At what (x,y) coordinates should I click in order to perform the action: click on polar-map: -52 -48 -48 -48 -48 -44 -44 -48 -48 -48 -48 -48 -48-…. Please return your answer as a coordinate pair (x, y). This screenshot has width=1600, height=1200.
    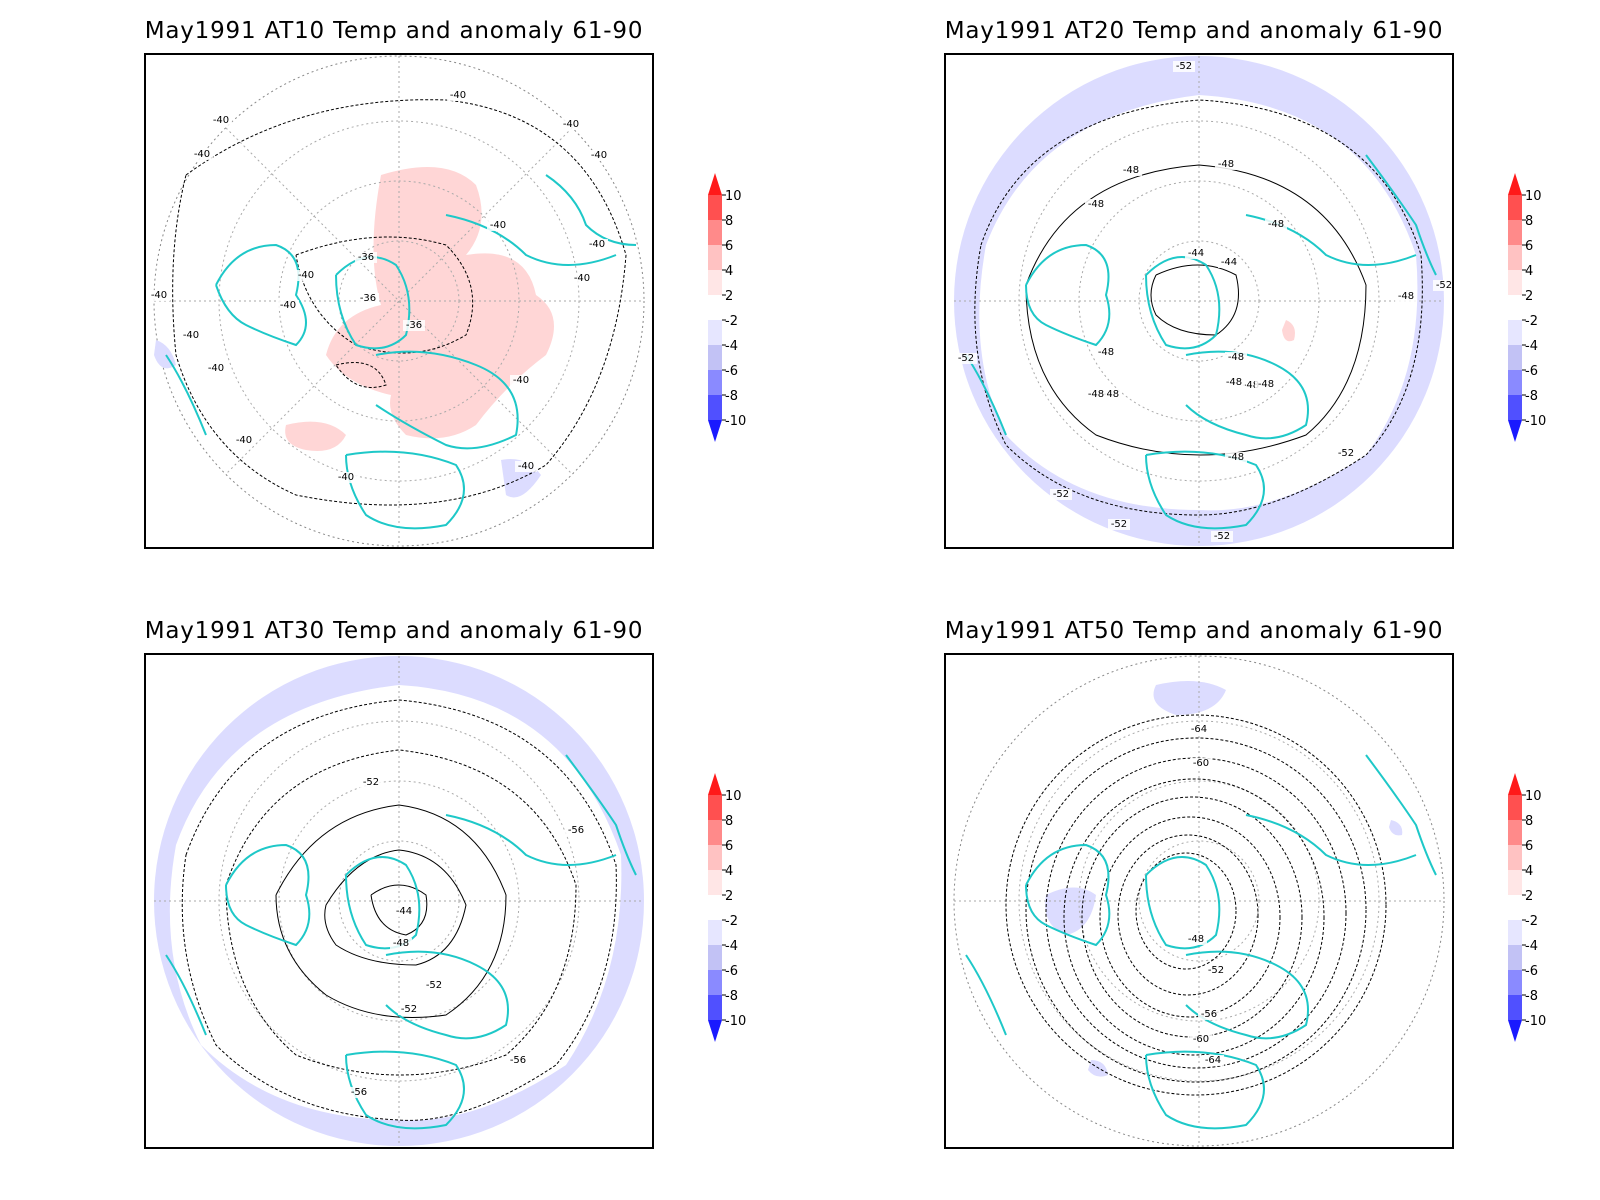
    Looking at the image, I should click on (1199, 301).